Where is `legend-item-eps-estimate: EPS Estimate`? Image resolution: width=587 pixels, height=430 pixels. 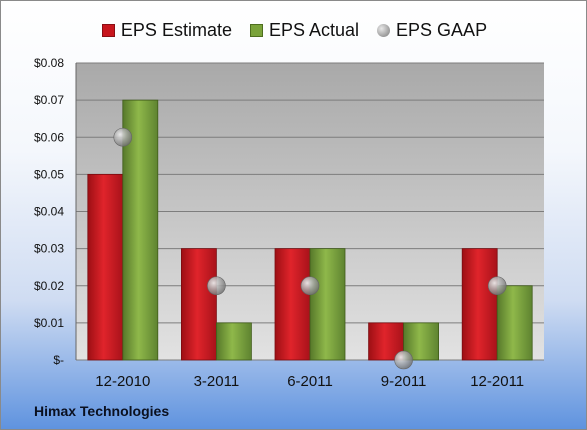
legend-item-eps-estimate: EPS Estimate is located at coordinates (166, 30).